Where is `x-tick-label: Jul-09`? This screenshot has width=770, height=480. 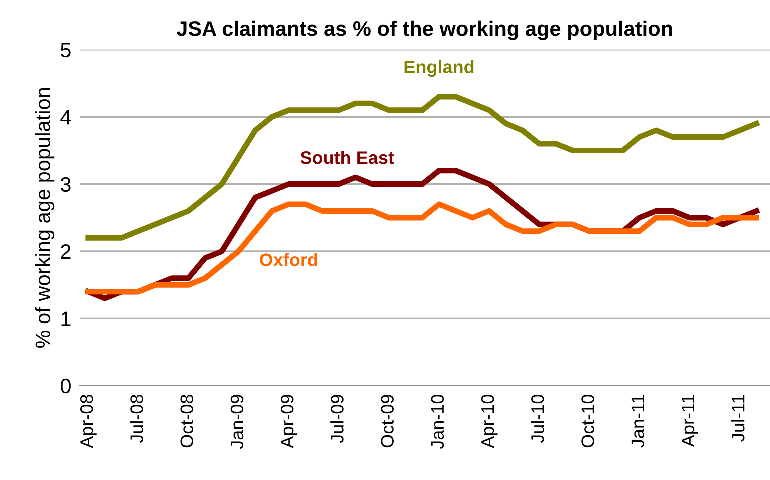 x-tick-label: Jul-09 is located at coordinates (337, 419).